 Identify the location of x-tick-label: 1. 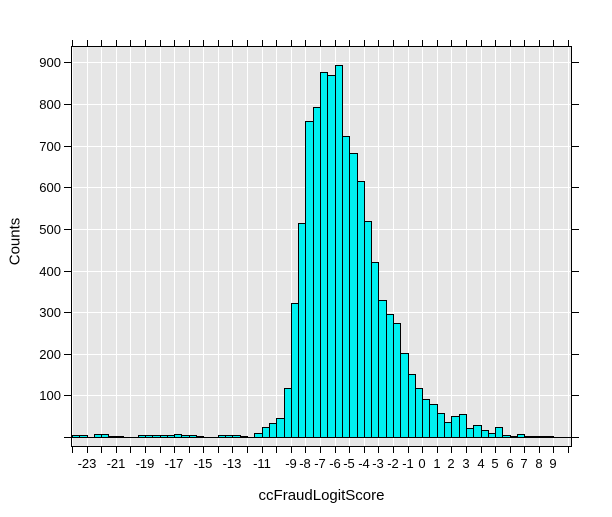
(437, 463).